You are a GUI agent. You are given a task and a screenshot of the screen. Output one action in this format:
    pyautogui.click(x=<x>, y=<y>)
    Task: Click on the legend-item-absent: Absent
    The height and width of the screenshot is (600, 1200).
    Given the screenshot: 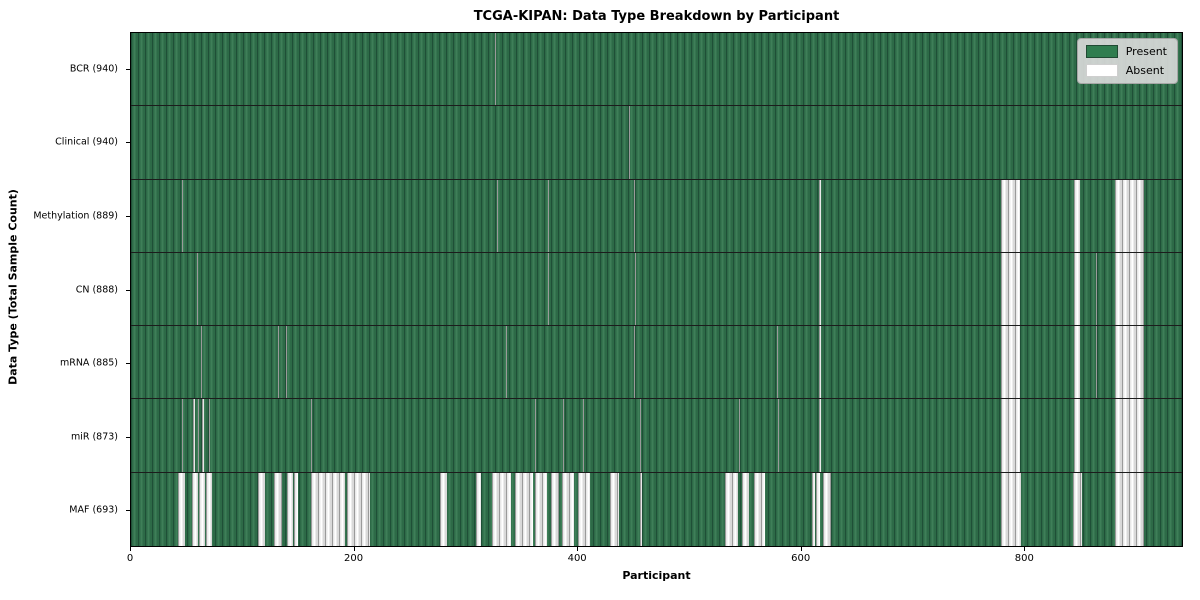 What is the action you would take?
    pyautogui.click(x=1126, y=70)
    